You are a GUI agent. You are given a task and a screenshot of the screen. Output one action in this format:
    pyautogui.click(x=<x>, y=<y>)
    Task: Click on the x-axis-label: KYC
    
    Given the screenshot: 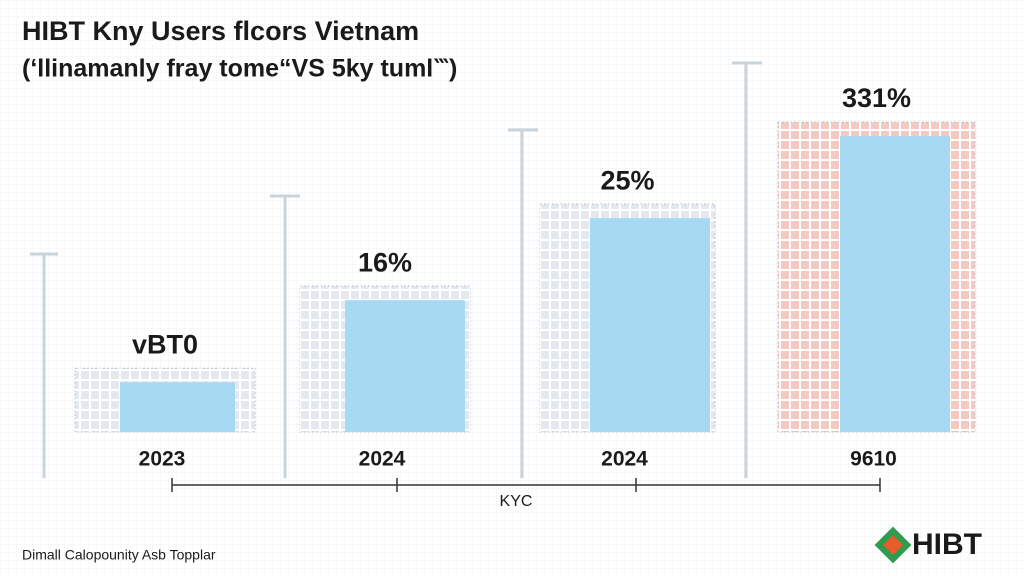 What is the action you would take?
    pyautogui.click(x=516, y=501)
    